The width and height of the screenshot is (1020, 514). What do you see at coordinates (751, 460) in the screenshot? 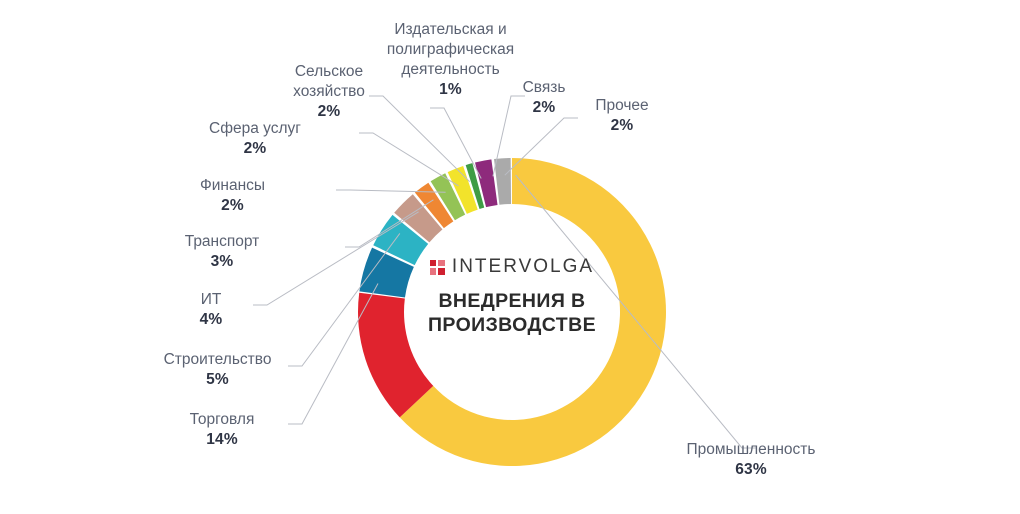
I see `label-industry: Промышленность 63%` at bounding box center [751, 460].